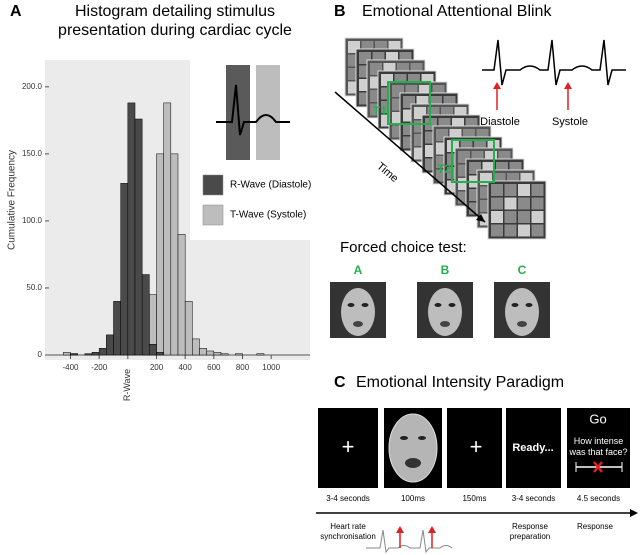 Image resolution: width=640 pixels, height=555 pixels. Describe the element at coordinates (253, 110) in the screenshot. I see `ecg-icon` at that location.